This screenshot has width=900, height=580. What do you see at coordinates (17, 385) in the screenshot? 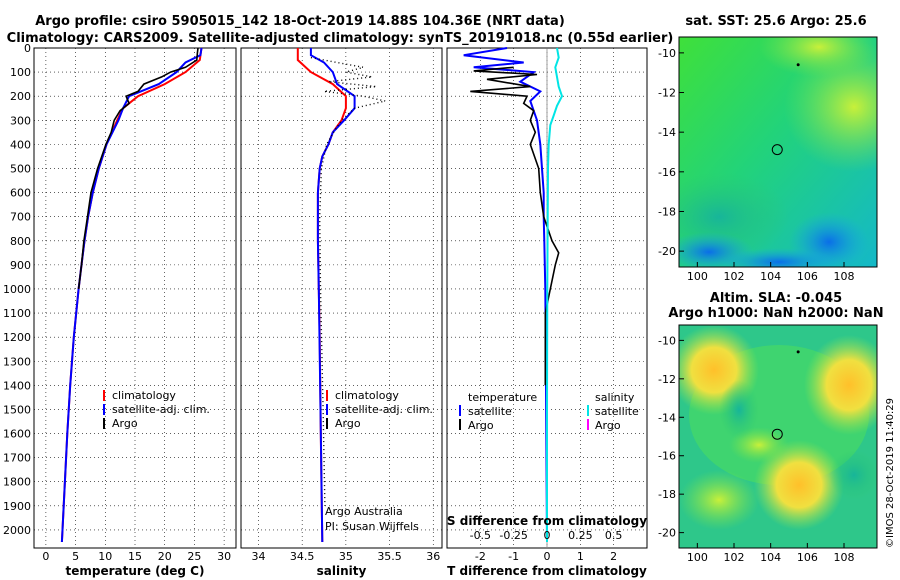
I see `y-tick-label: 1400` at bounding box center [17, 385].